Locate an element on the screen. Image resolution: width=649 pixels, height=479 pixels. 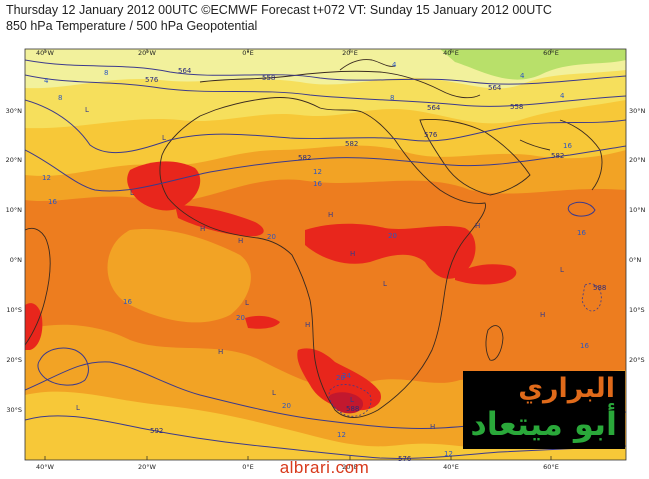
lon-labels-bottom: 40°W 20°W 0°E 20°E 40°E 60°E is located at coordinates (297, 467).